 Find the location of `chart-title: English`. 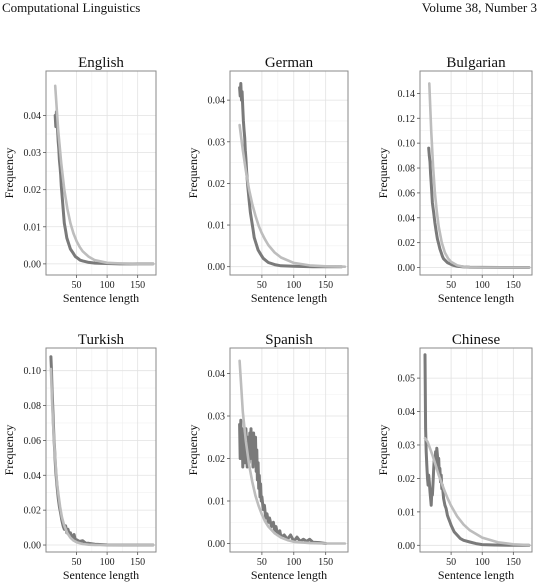

chart-title: English is located at coordinates (101, 63).